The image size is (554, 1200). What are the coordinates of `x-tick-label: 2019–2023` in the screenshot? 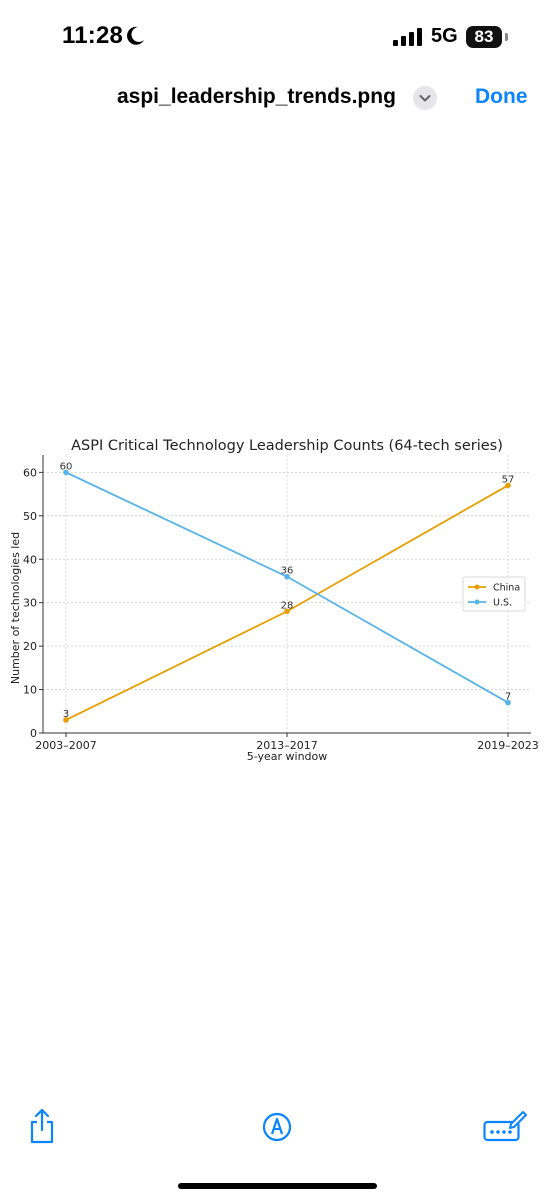 It's located at (508, 745).